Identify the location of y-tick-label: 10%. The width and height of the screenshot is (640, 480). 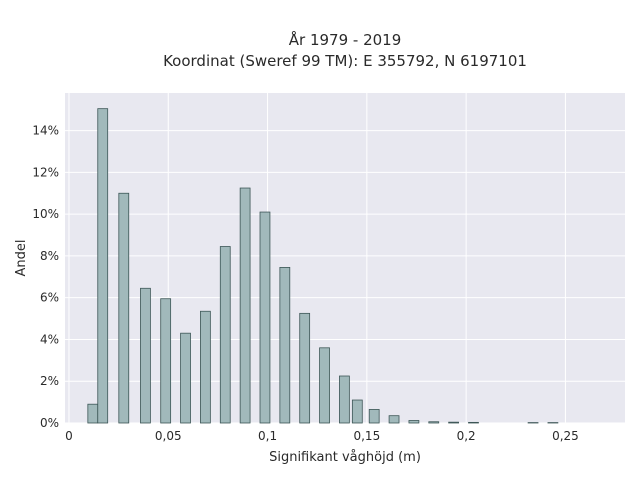
(45, 214).